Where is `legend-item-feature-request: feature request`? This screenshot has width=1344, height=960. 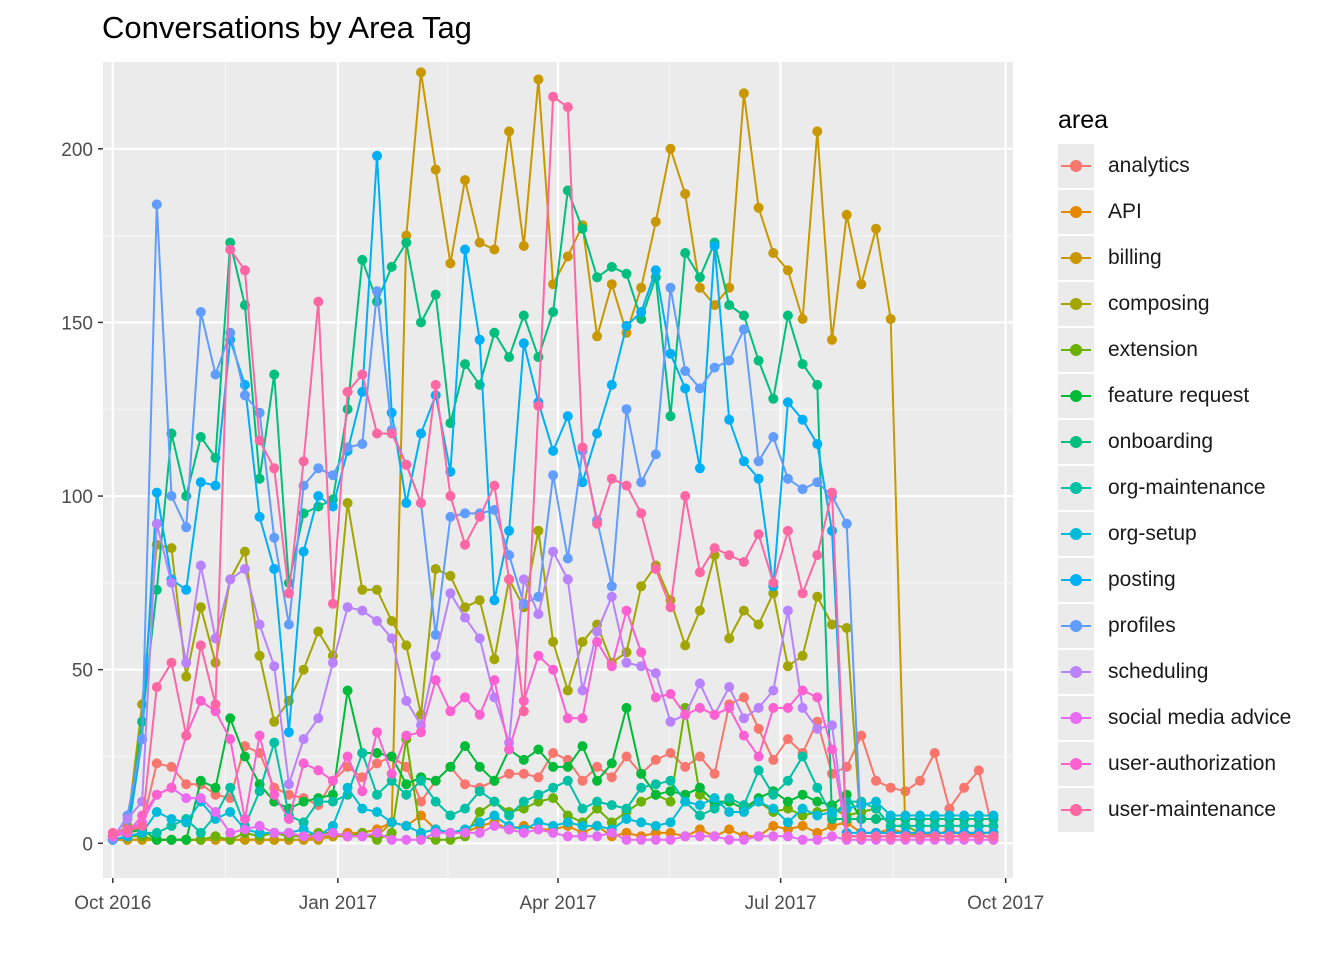 legend-item-feature-request: feature request is located at coordinates (1174, 396).